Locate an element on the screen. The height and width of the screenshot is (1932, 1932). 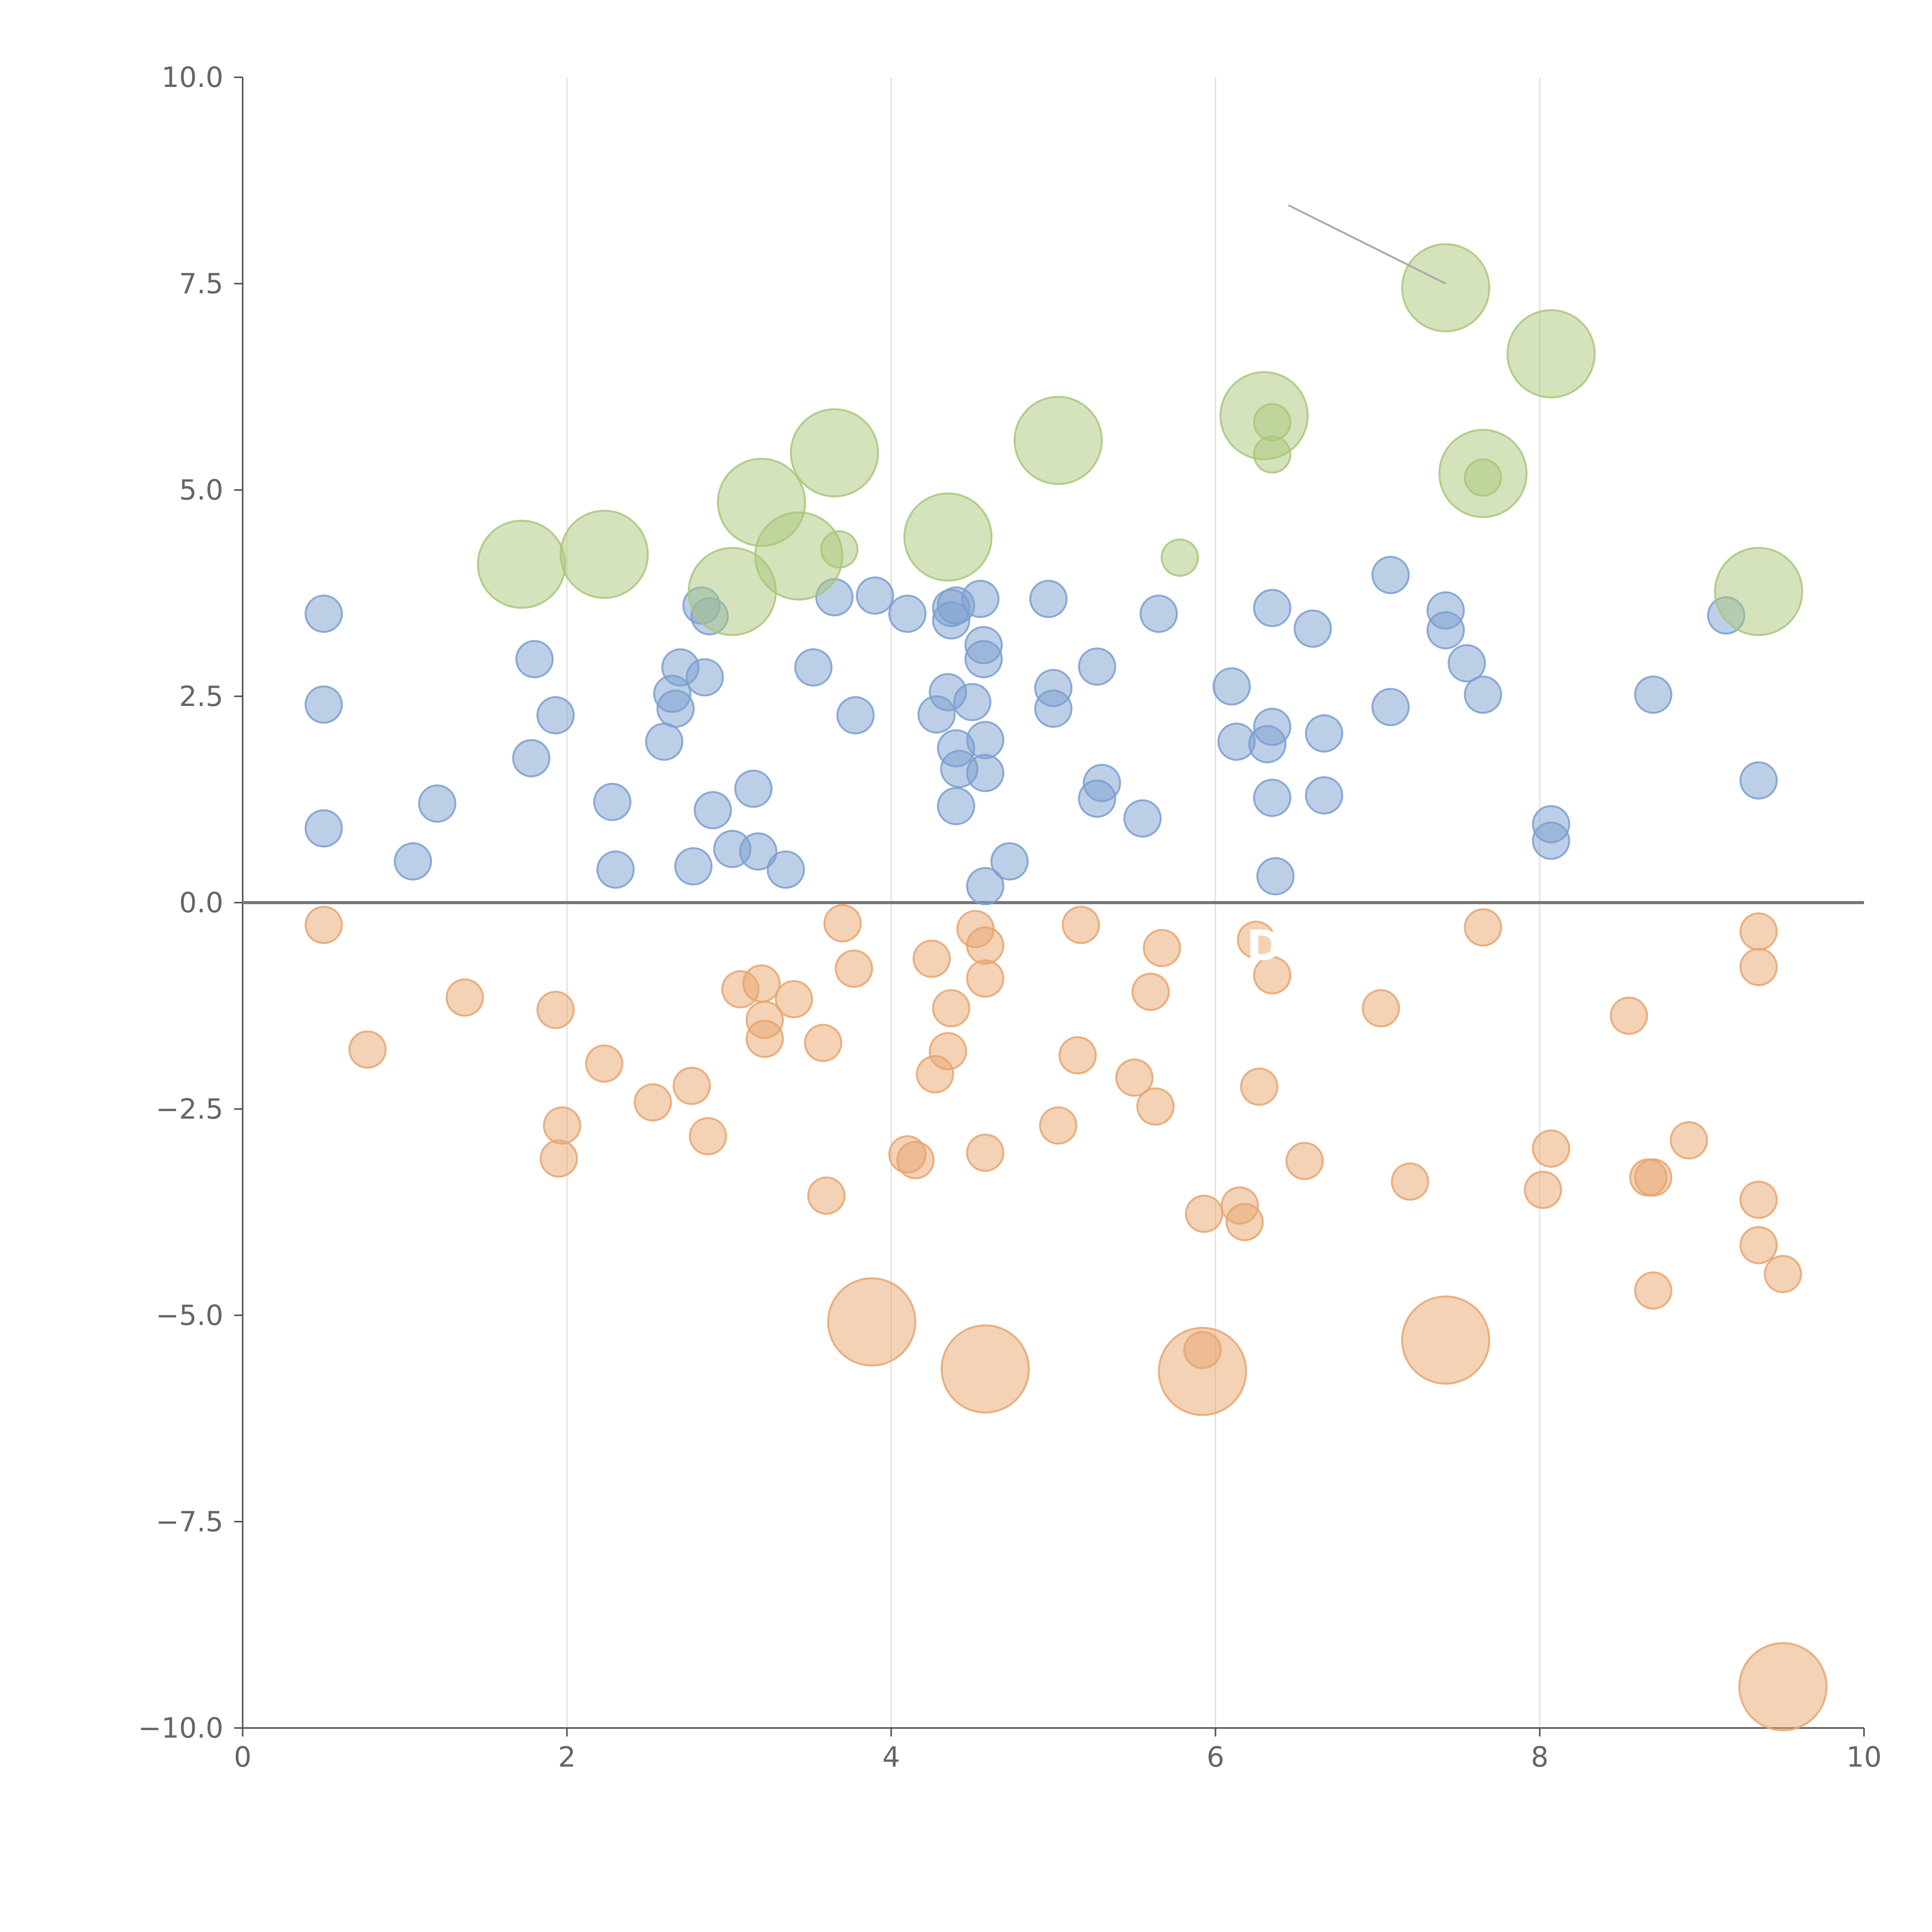
annotation-label: D is located at coordinates (1264, 946).